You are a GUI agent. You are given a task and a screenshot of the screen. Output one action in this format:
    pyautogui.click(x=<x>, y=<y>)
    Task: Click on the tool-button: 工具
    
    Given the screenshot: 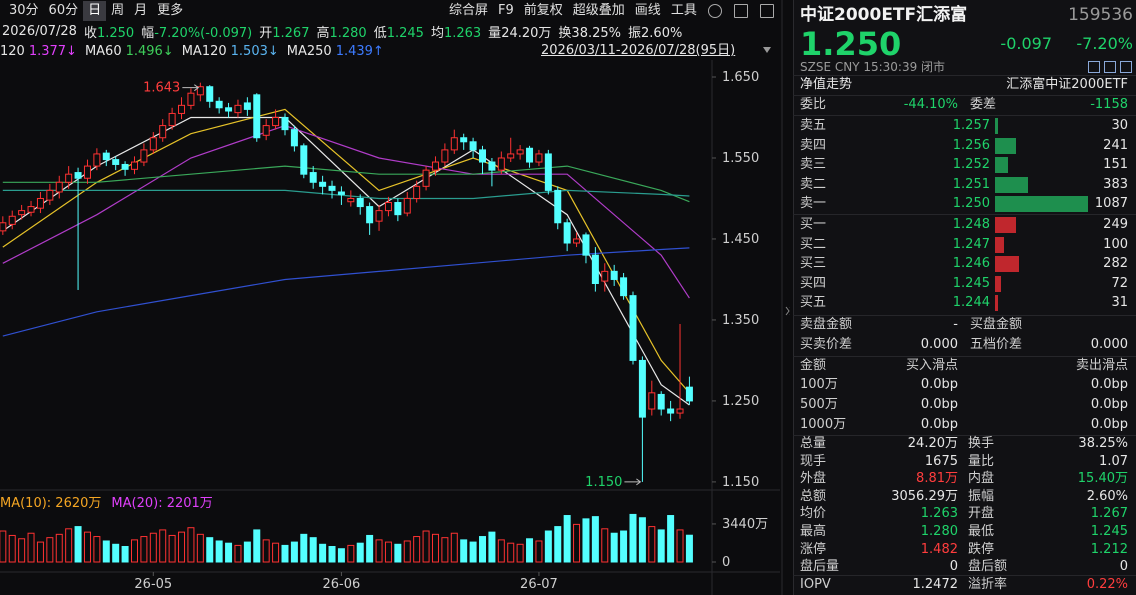 What is the action you would take?
    pyautogui.click(x=683, y=10)
    